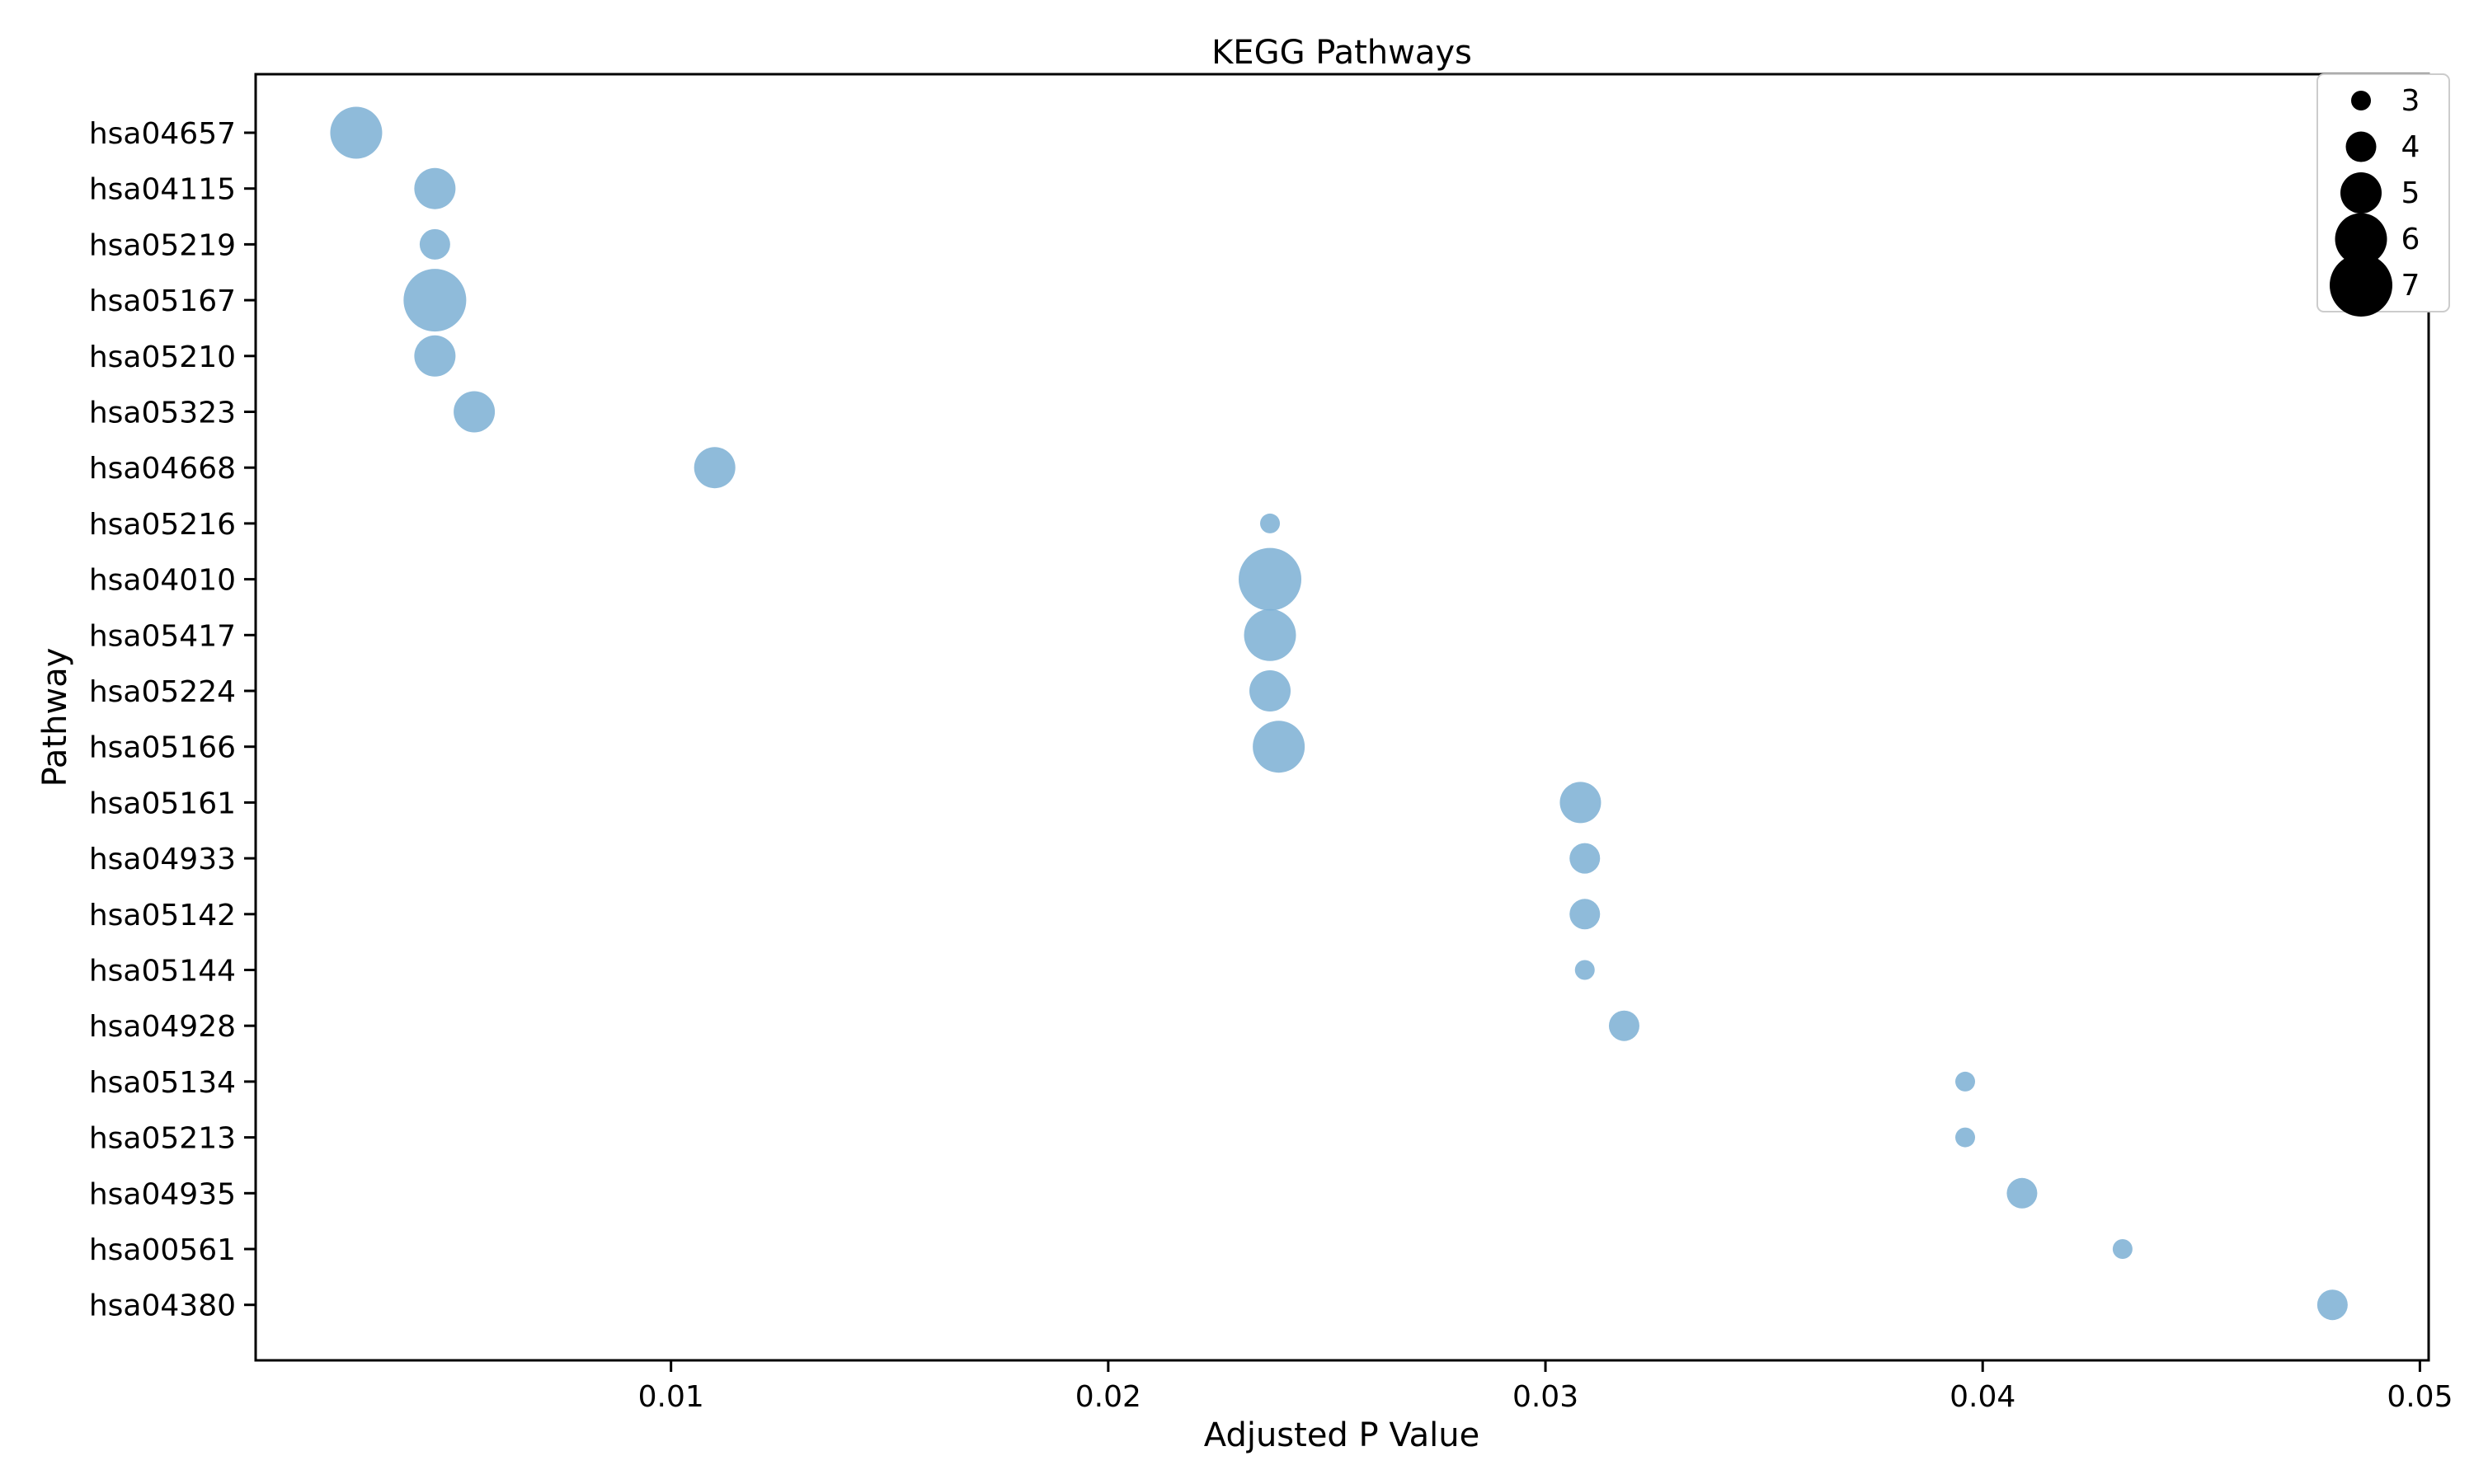 This screenshot has height=1484, width=2474. Describe the element at coordinates (1580, 803) in the screenshot. I see `data-point-hsa05161` at that location.